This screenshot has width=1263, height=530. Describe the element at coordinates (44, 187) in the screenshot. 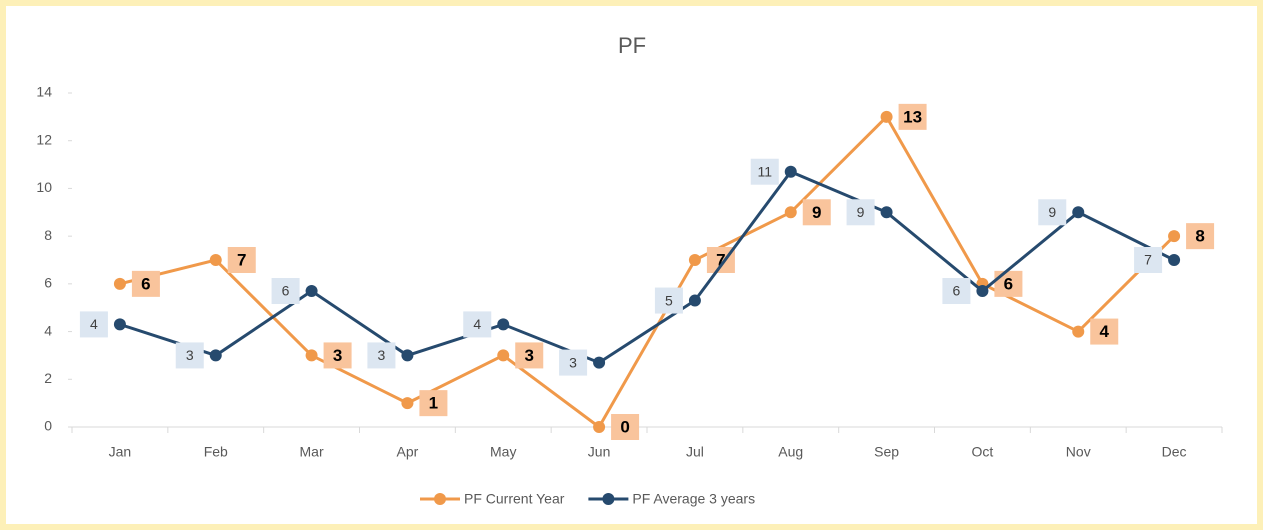

I see `y-tick-label: 10` at that location.